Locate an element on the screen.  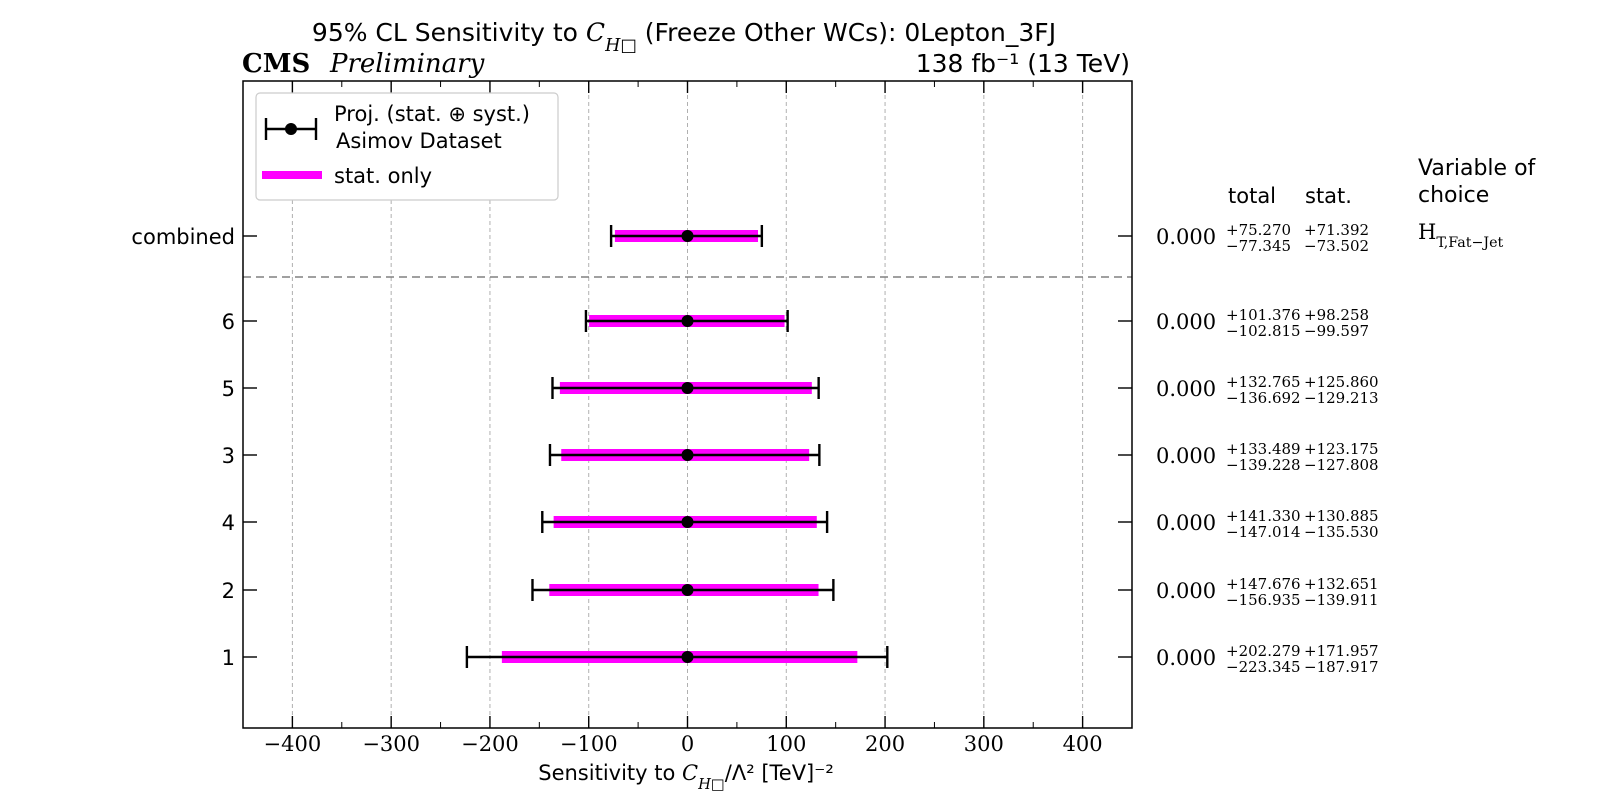
legend-proj-label: Proj. (stat. ⊕ syst.) is located at coordinates (432, 114).